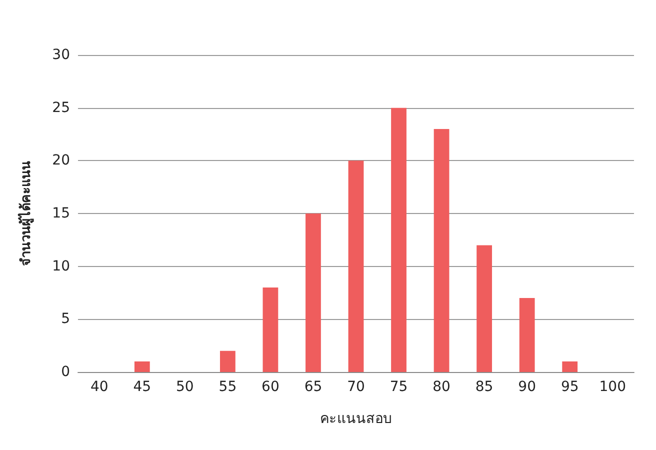 This screenshot has height=450, width=656. Describe the element at coordinates (271, 387) in the screenshot. I see `x-tick-label: 60` at that location.